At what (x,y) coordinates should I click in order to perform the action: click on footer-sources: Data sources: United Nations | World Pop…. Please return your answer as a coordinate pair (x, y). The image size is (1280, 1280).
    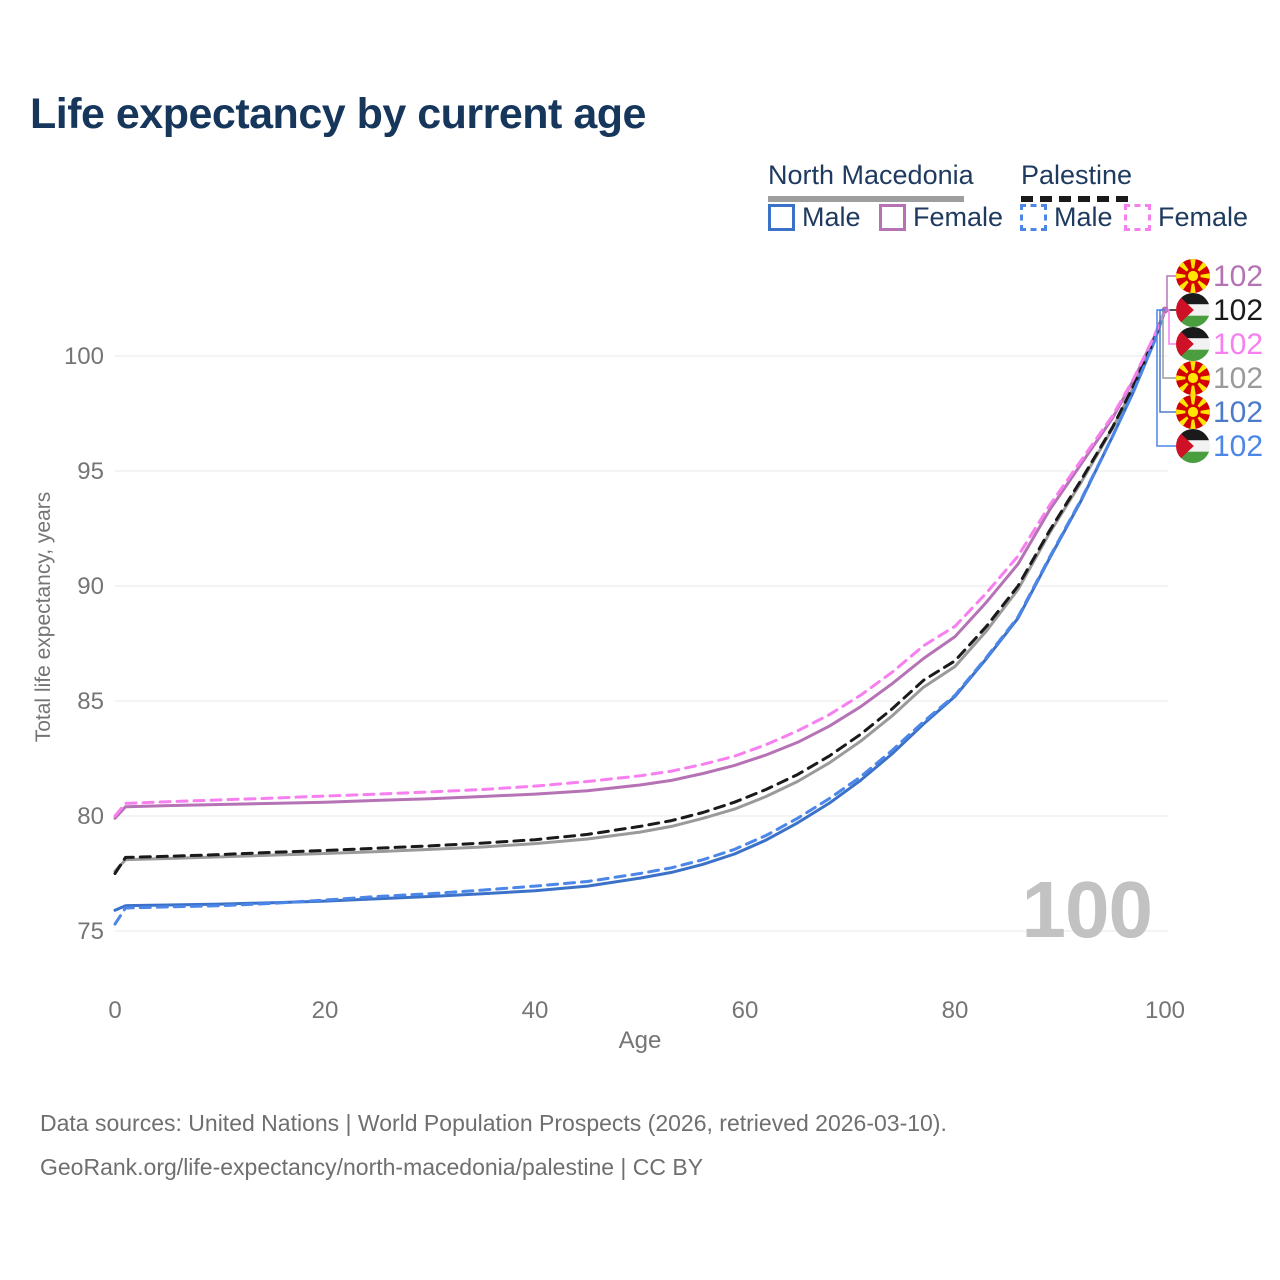
    Looking at the image, I should click on (493, 1123).